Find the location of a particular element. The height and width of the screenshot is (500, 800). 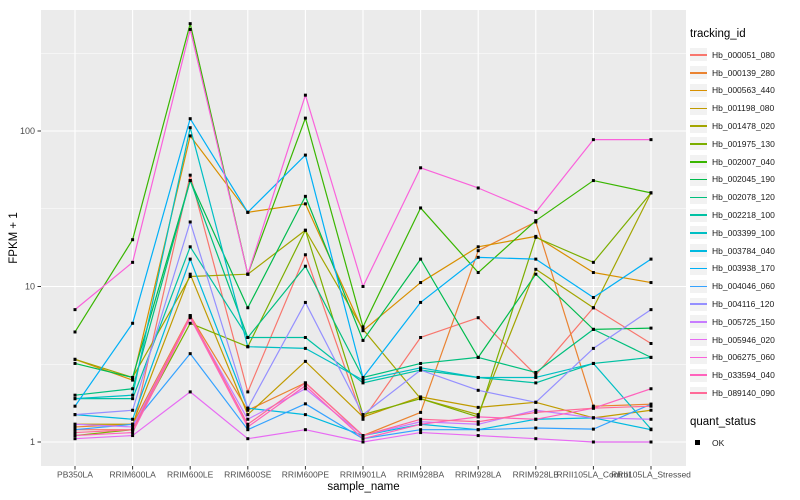

legend-item-label: Hb_002045_190 is located at coordinates (743, 179).